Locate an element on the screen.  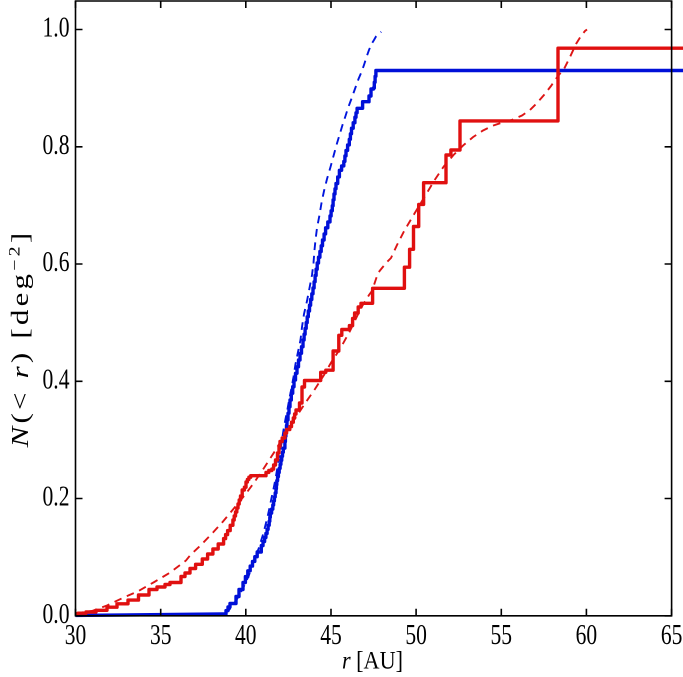
svg-text: 40 is located at coordinates (246, 635).